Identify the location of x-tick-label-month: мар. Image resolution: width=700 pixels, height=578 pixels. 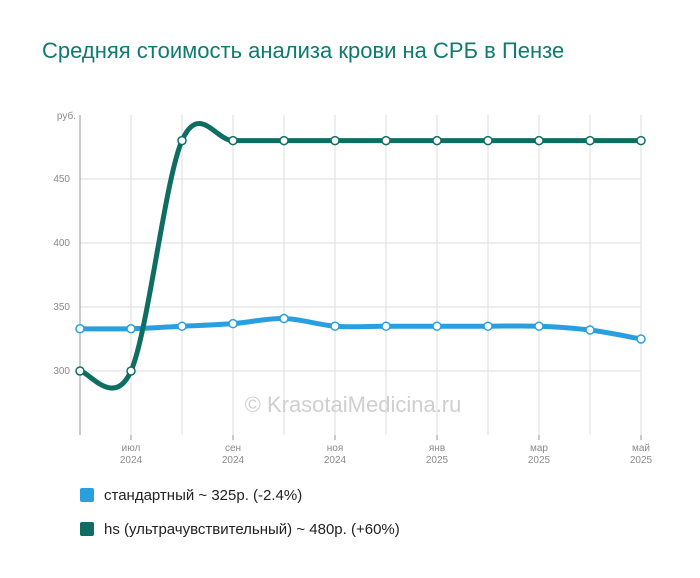
(539, 448).